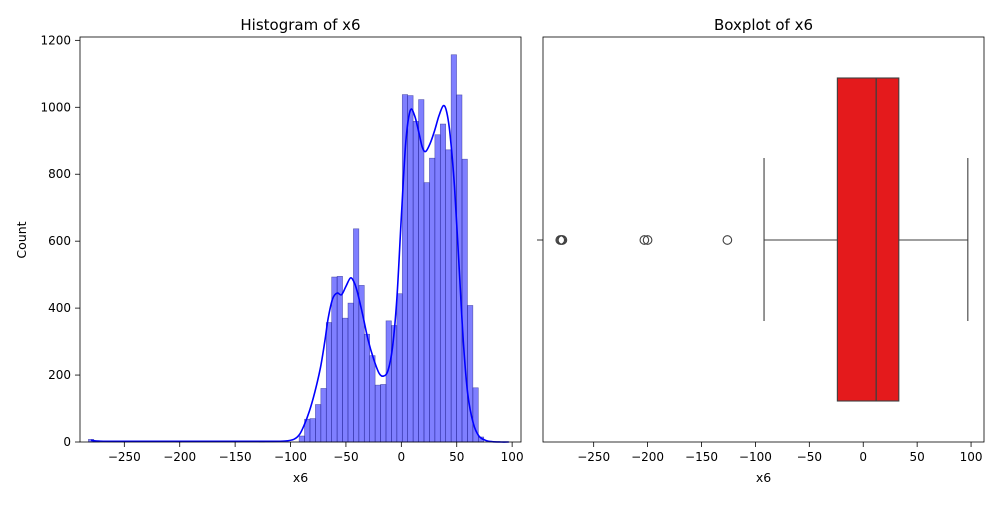 This screenshot has height=505, width=1000. I want to click on y-tick-label: 200, so click(59, 375).